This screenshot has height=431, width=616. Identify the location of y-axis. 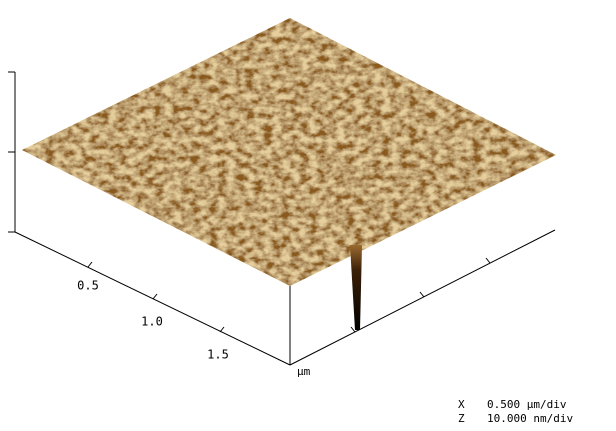
(422, 297).